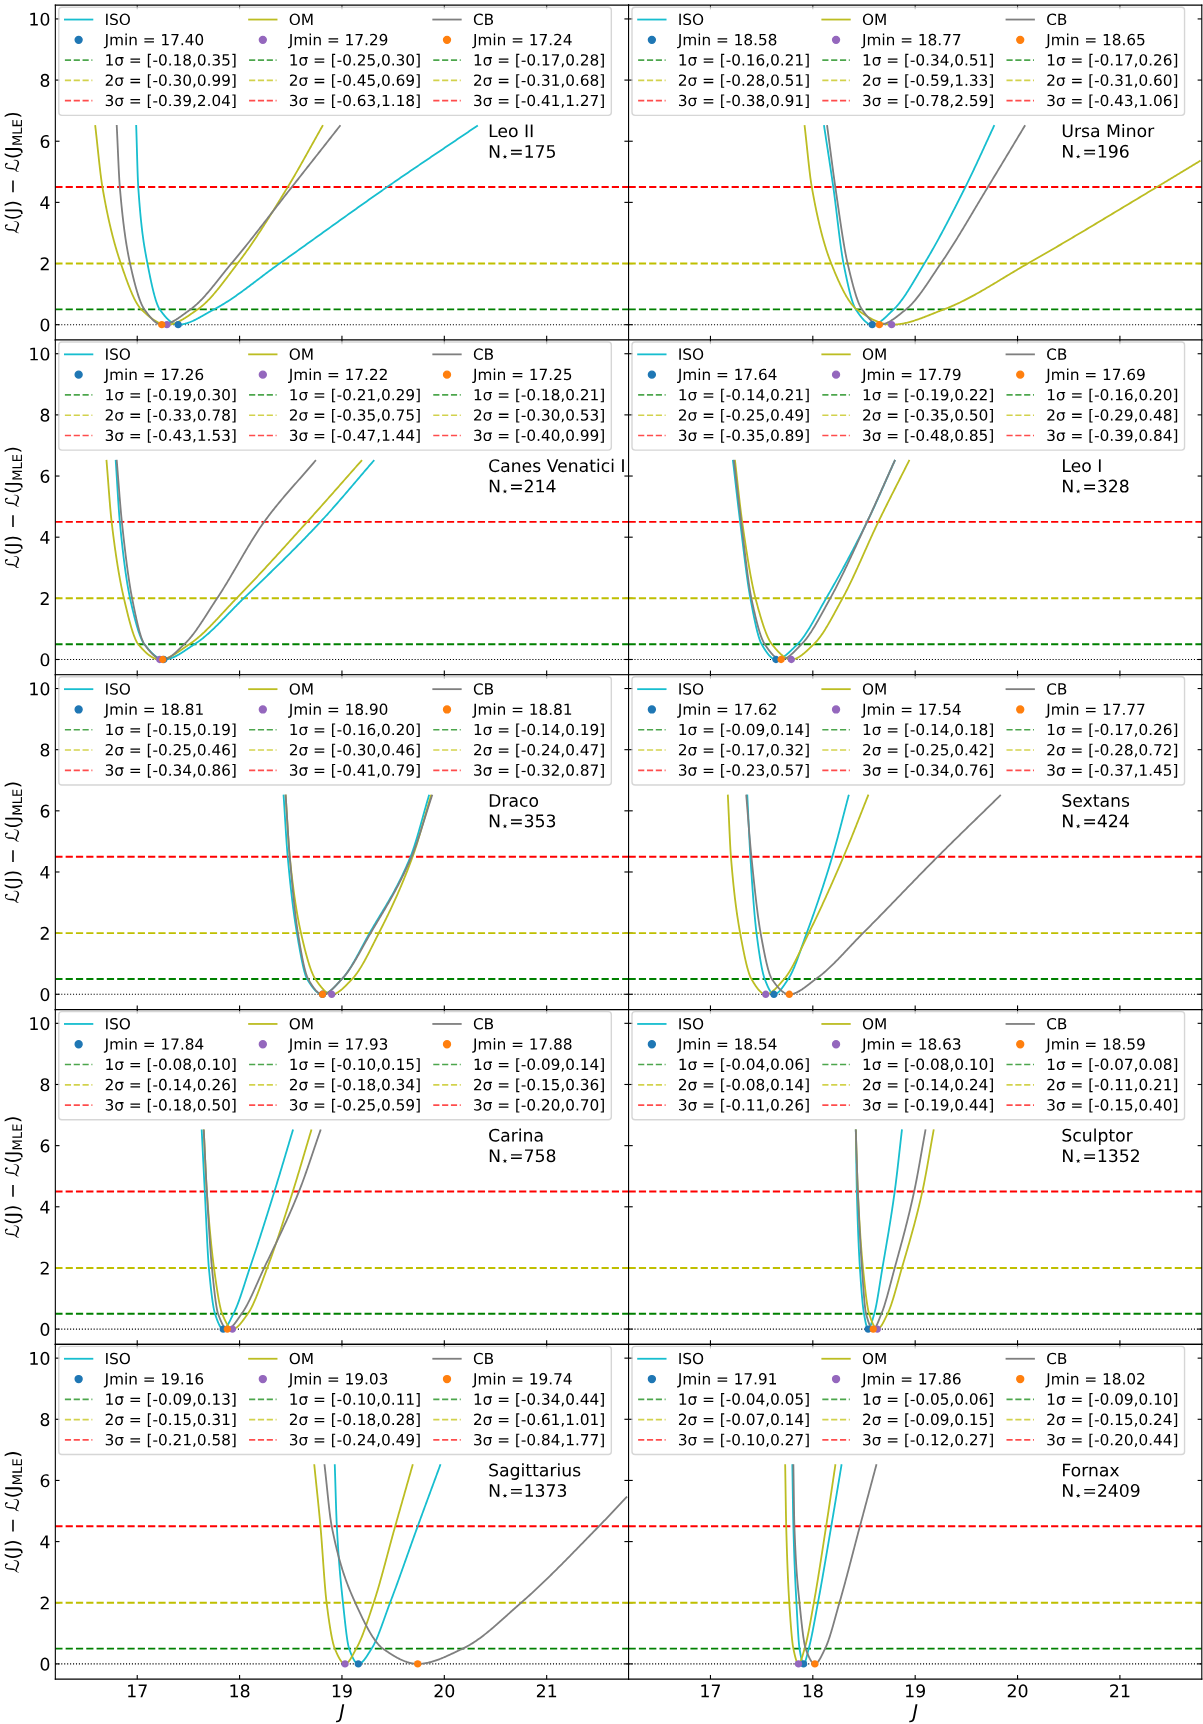  Describe the element at coordinates (170, 750) in the screenshot. I see `annotation: 2σ = [-0.25,0.46]` at that location.